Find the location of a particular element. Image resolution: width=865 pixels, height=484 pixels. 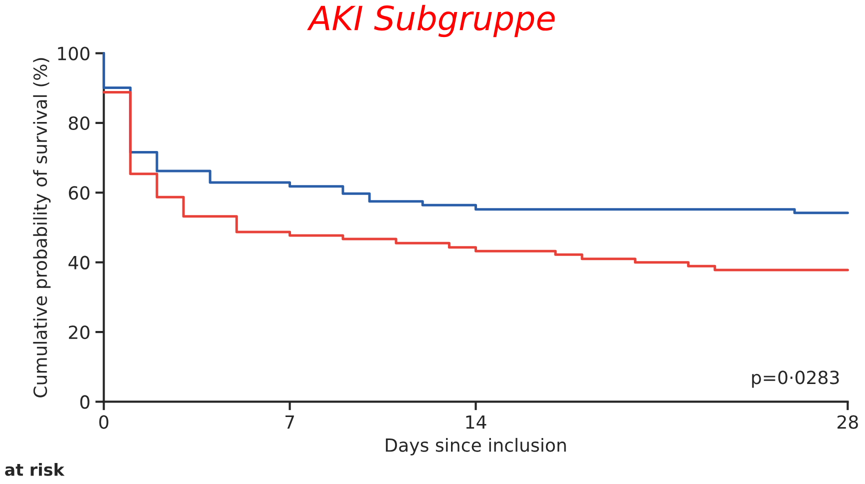

annotation: p=0·0283 is located at coordinates (795, 379).